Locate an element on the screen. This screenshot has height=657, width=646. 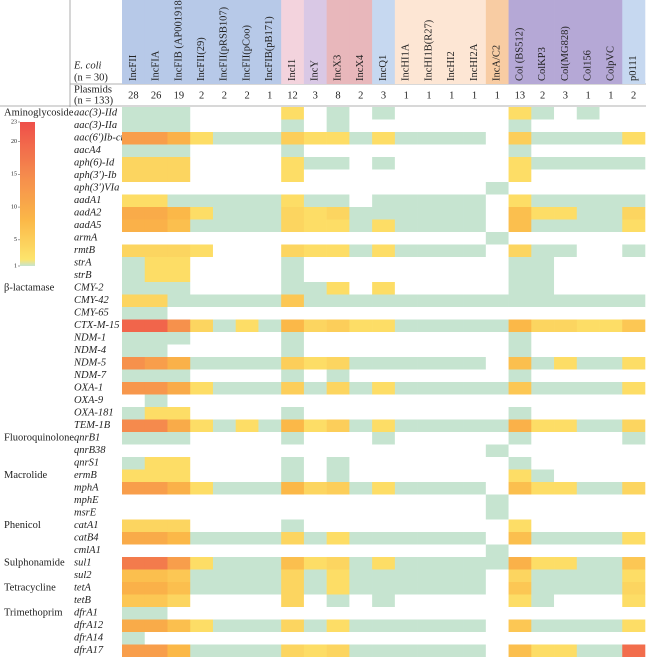
column-label: IncQ1 is located at coordinates (383, 68).